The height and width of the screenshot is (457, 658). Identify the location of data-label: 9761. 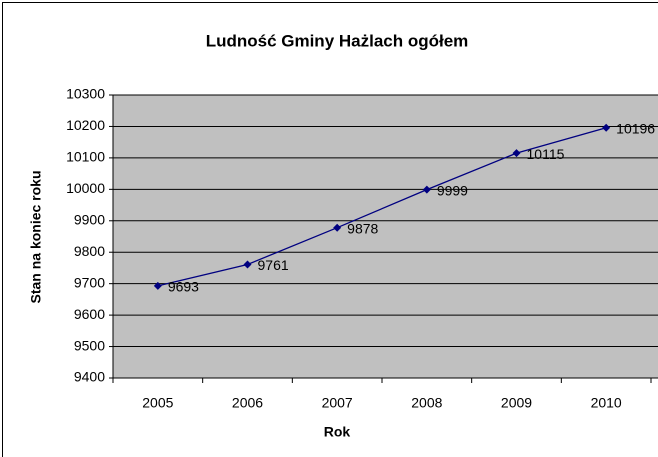
(273, 265).